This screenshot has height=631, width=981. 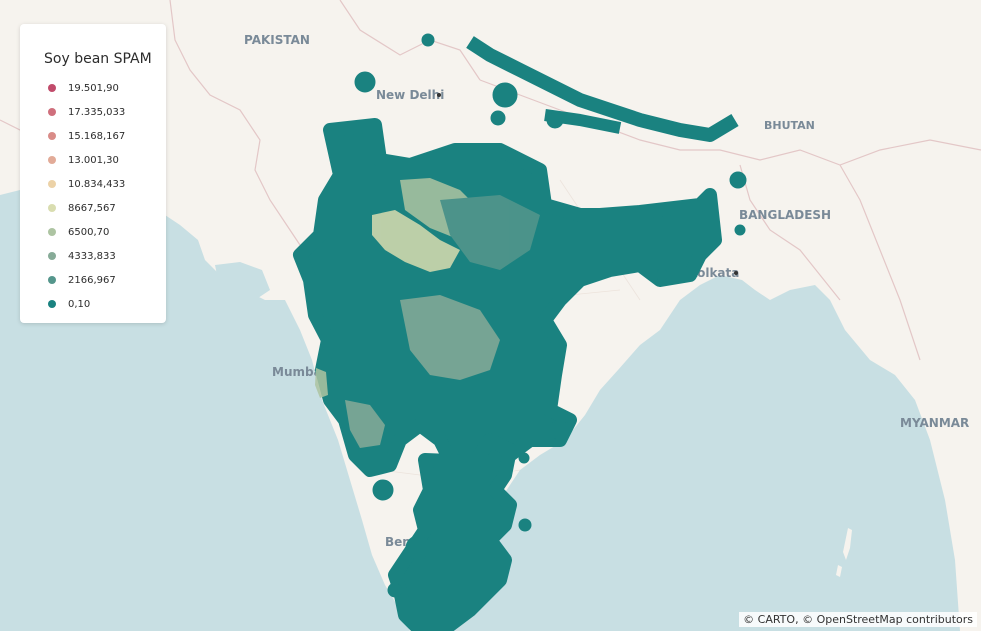 I want to click on kolkata-dot, so click(x=736, y=273).